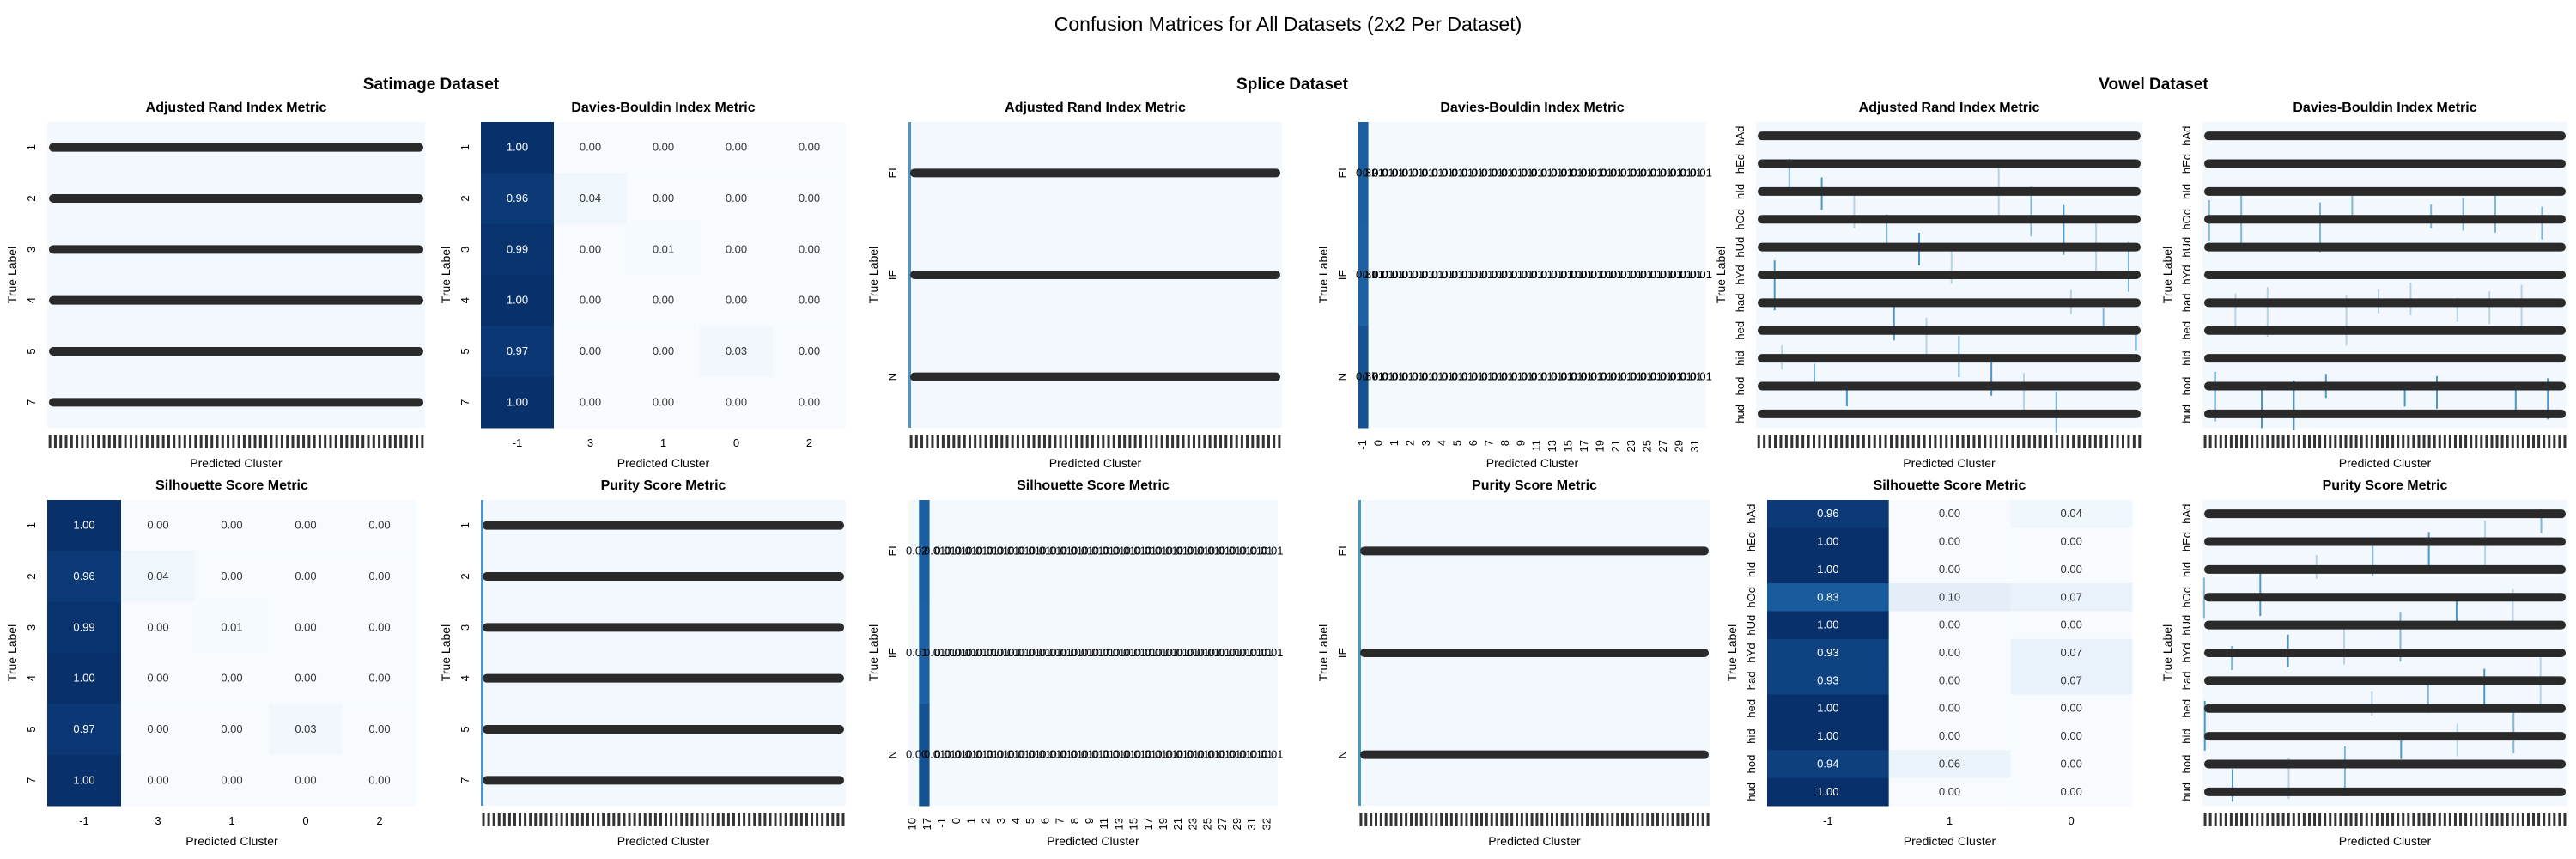 The width and height of the screenshot is (2576, 859). What do you see at coordinates (2071, 653) in the screenshot?
I see `cell-value: 0.07` at bounding box center [2071, 653].